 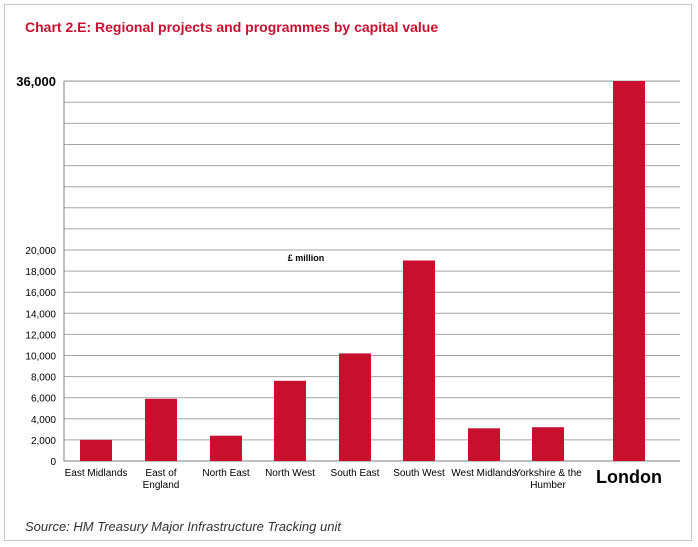 I want to click on bar-west-midlands, so click(x=484, y=444).